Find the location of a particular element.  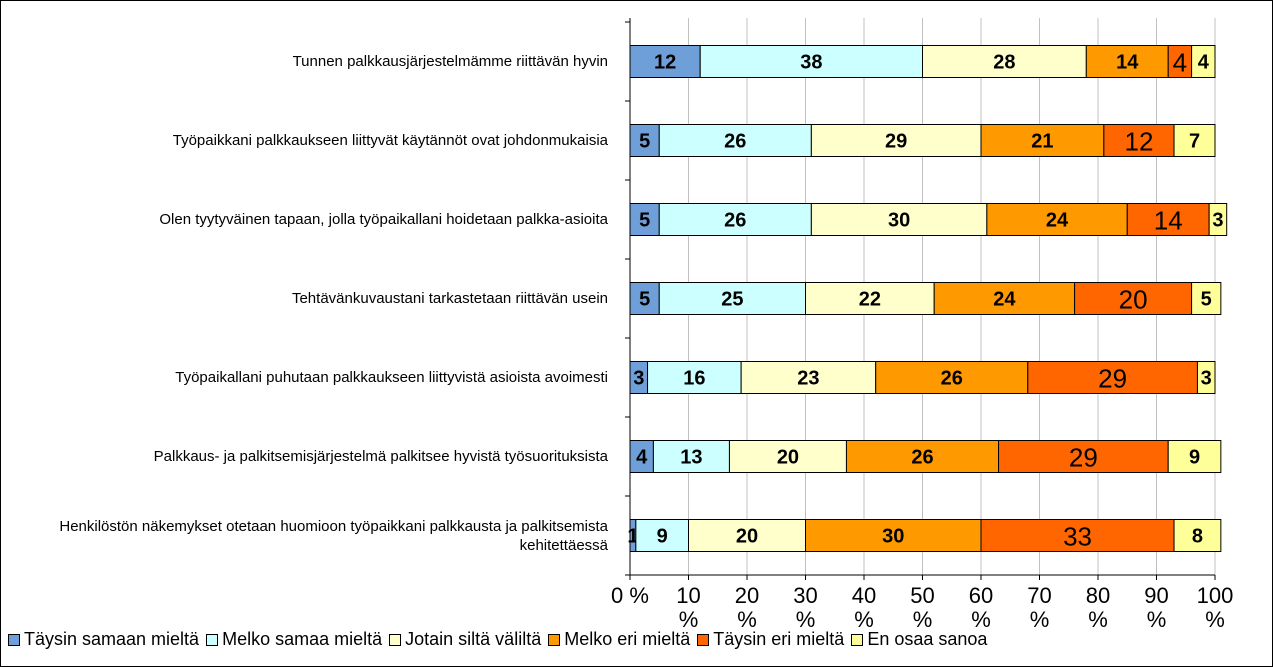

x-tick-label: 70 % is located at coordinates (1039, 607).